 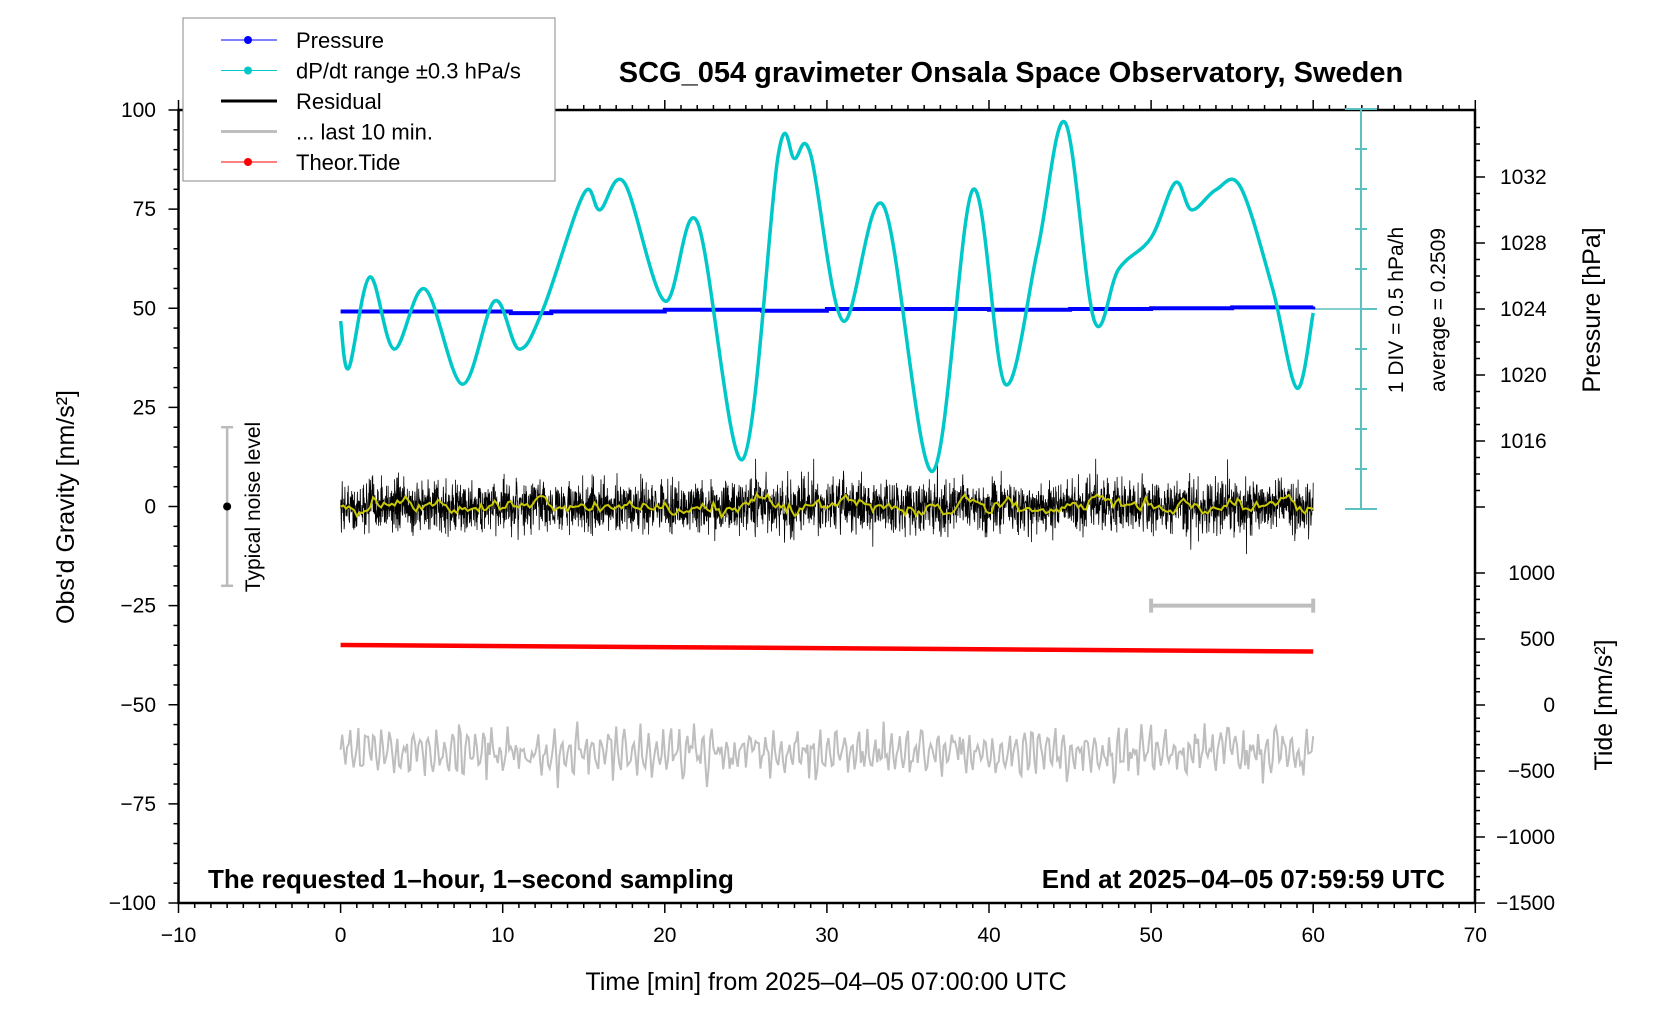 I want to click on pressure-tick-label: 1020, so click(x=1523, y=375).